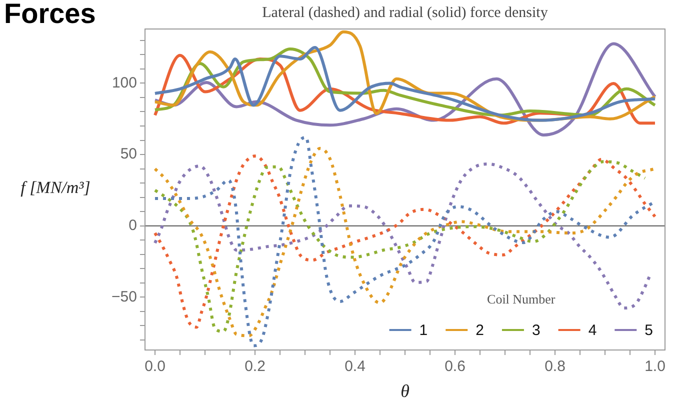 The image size is (676, 409). I want to click on legend-title: Coil Number, so click(521, 298).